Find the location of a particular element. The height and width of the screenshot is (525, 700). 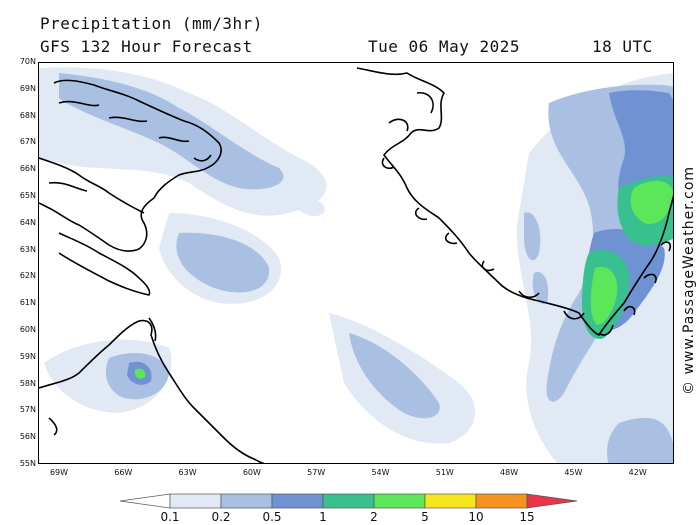

lat-label: 57N is located at coordinates (27, 410).